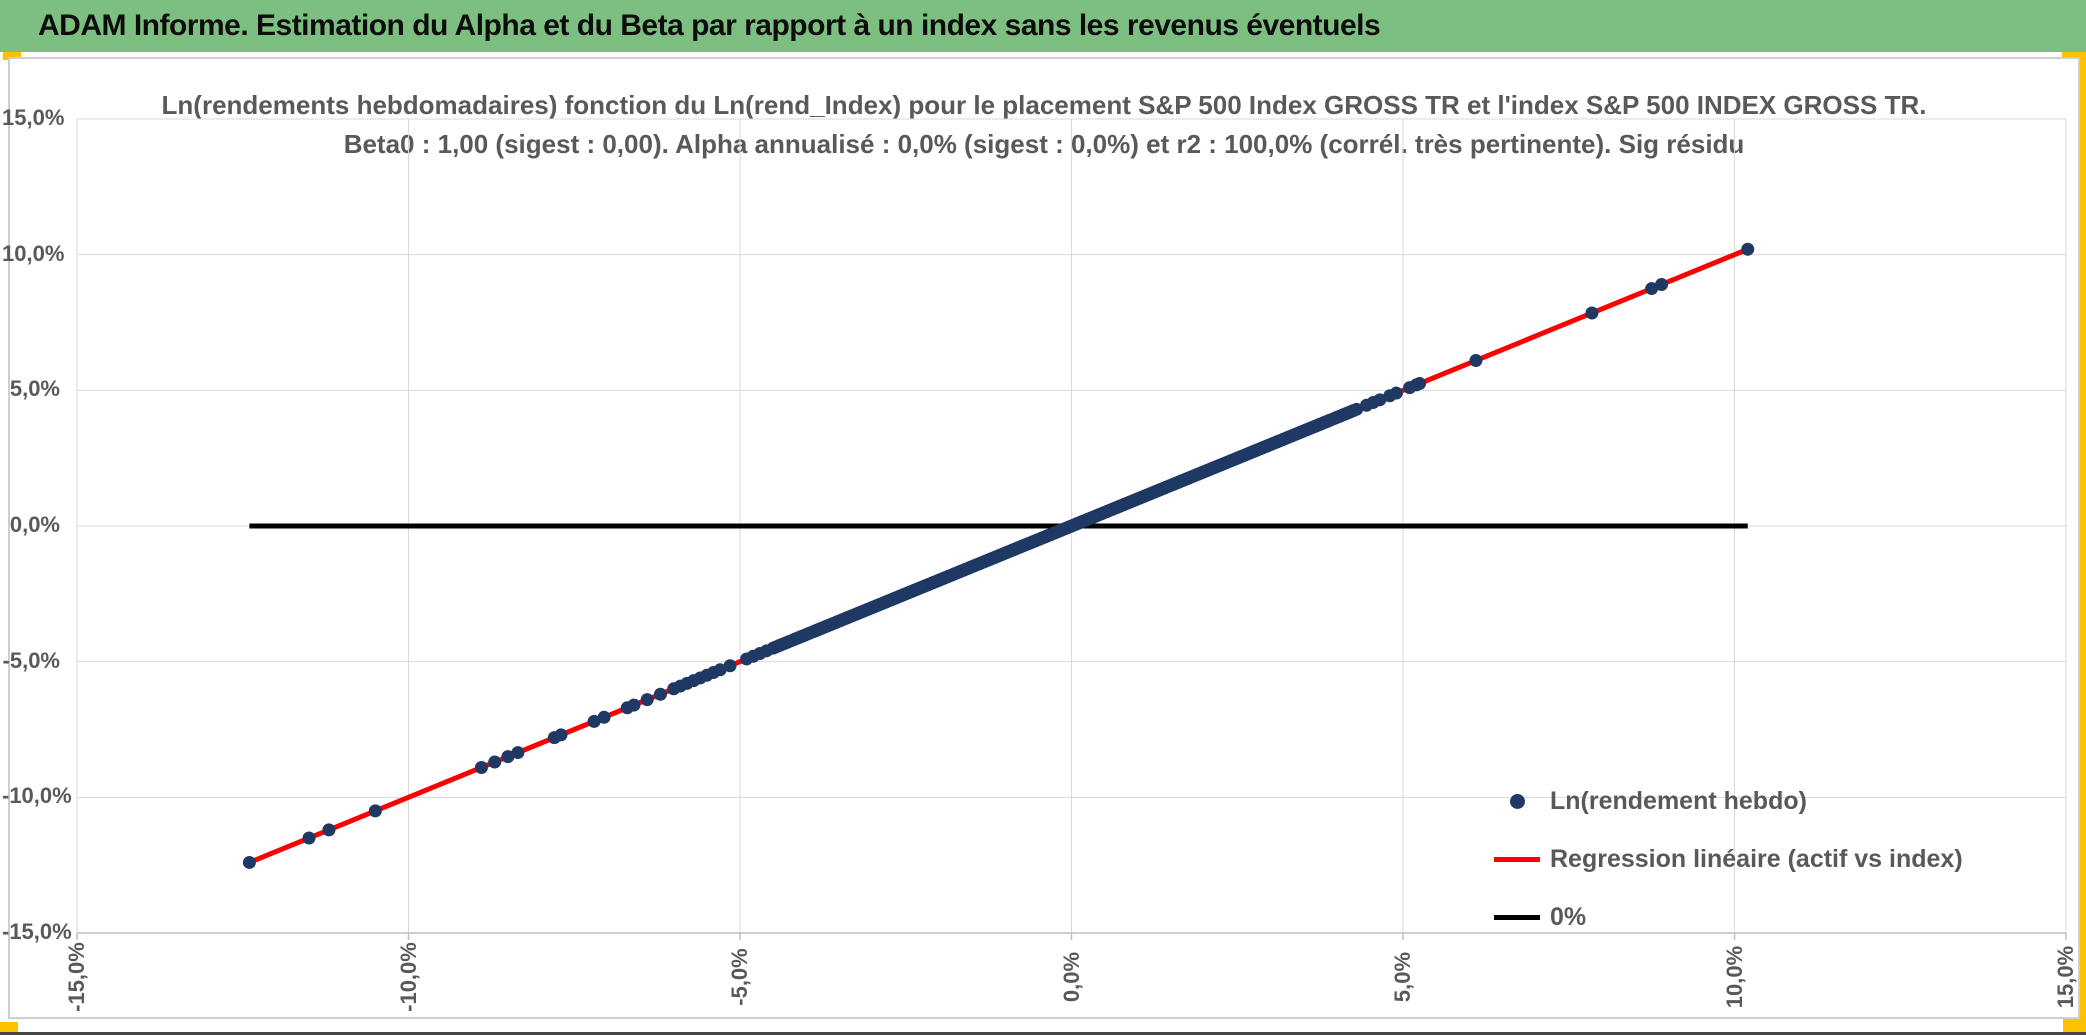 This screenshot has width=2086, height=1035. I want to click on y-axis-tick-label: -10,0%, so click(37, 796).